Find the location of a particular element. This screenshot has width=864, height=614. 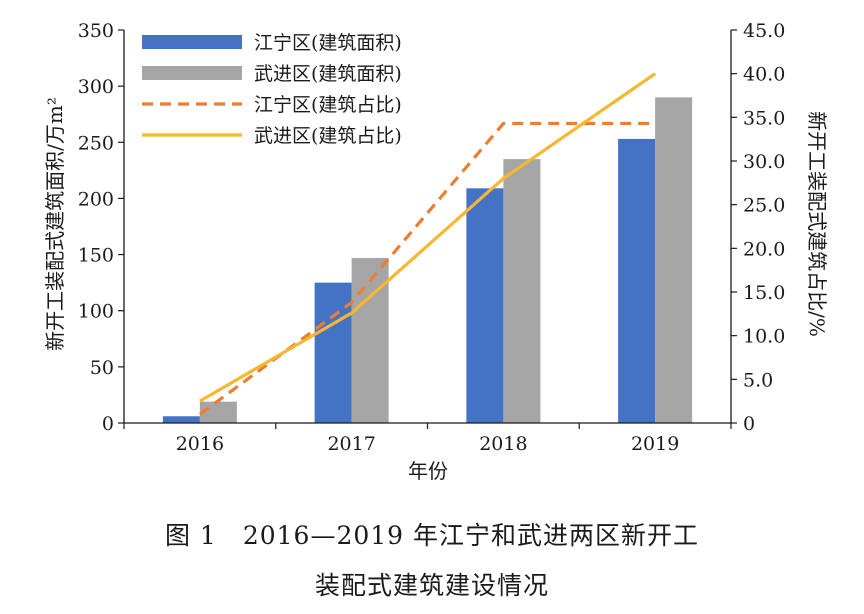

y-right-tick-label: 25.0 is located at coordinates (764, 206).